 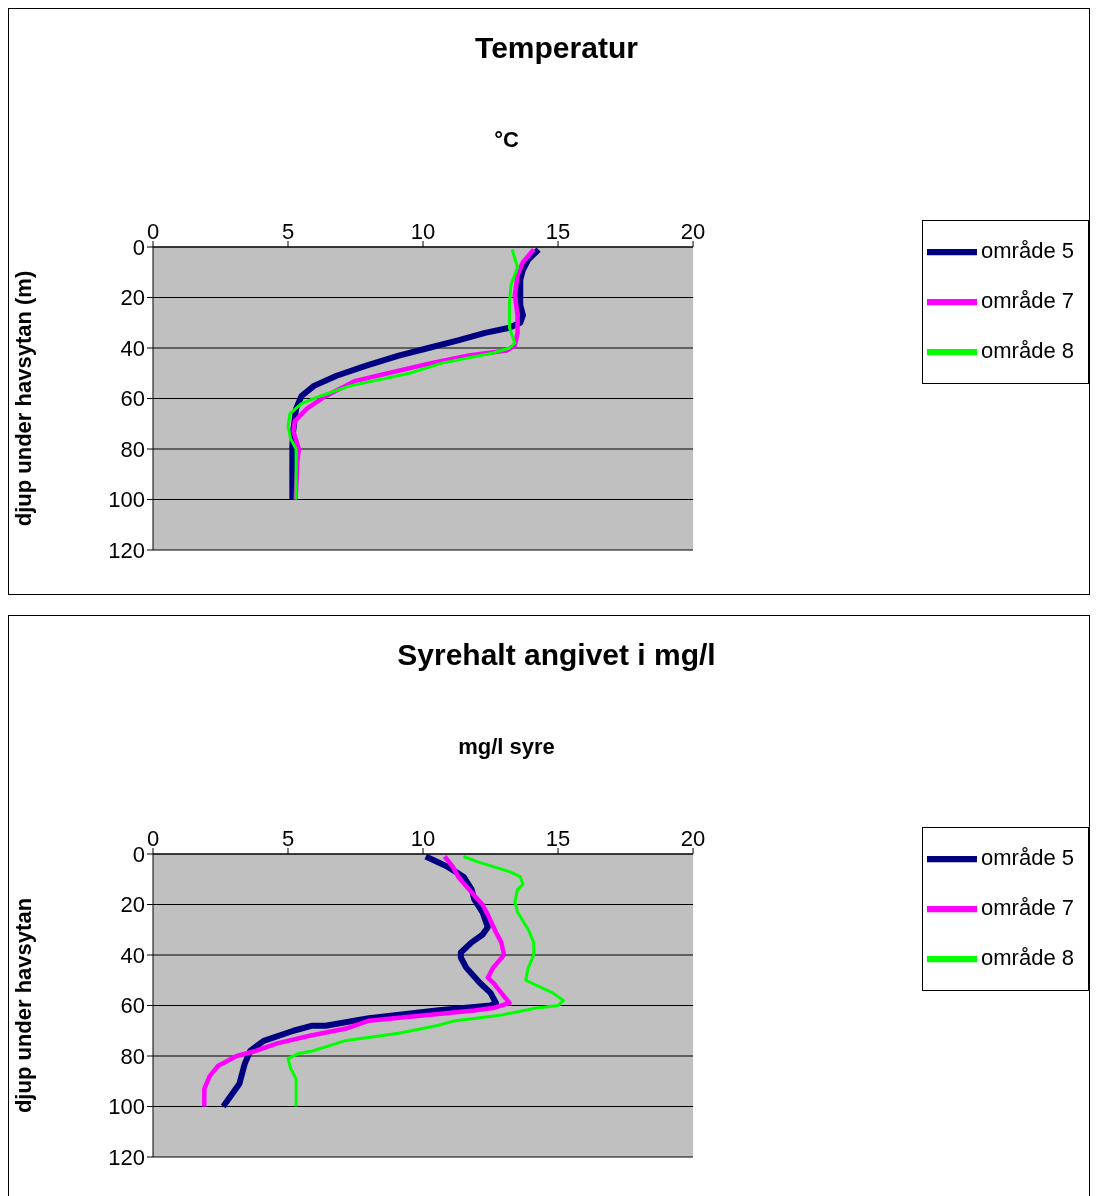 What do you see at coordinates (506, 747) in the screenshot?
I see `x-axis-title: mg/l syre` at bounding box center [506, 747].